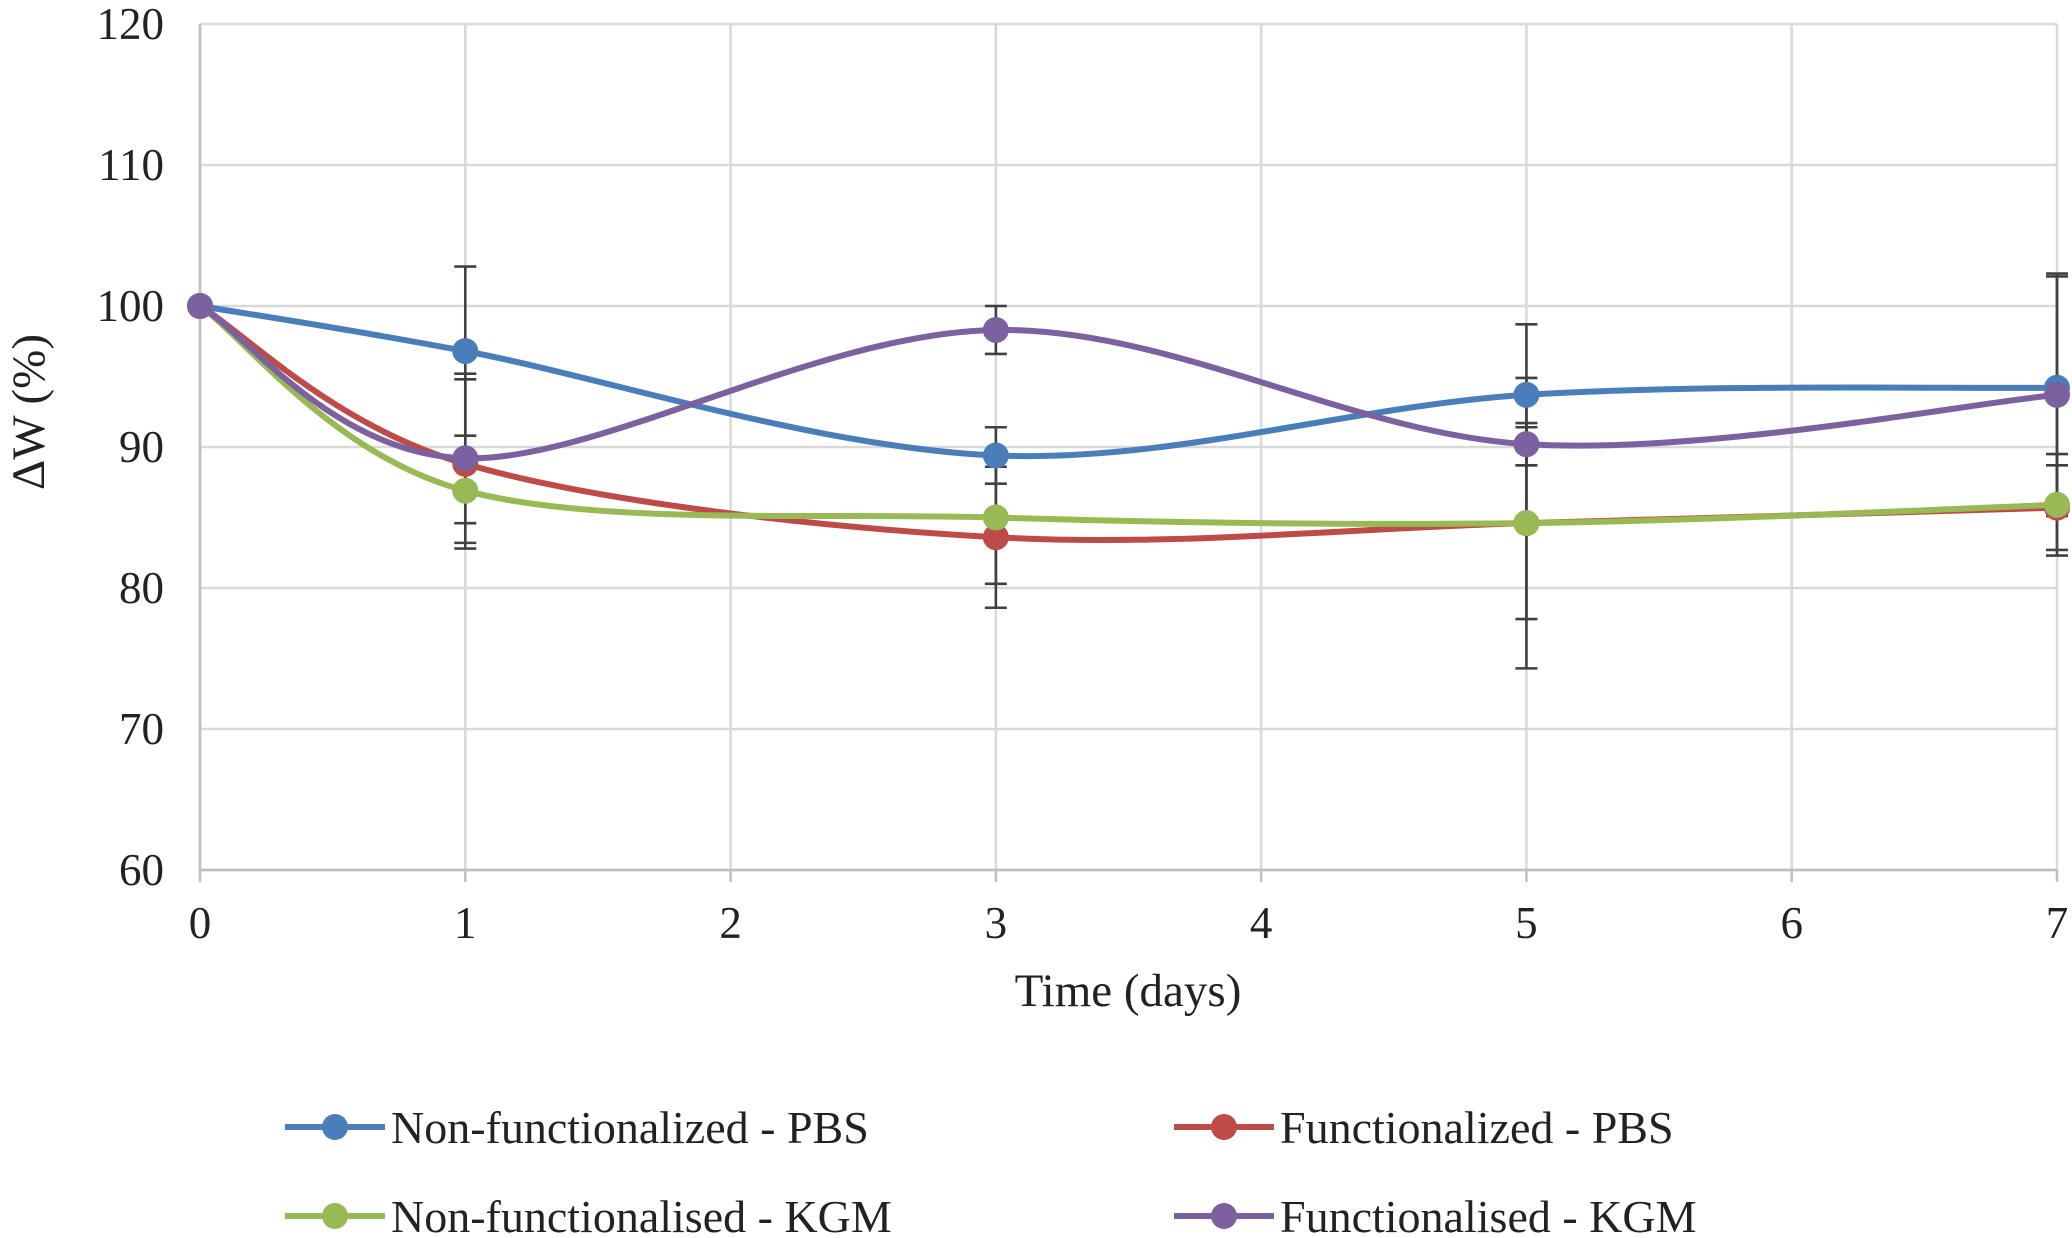  What do you see at coordinates (995, 537) in the screenshot?
I see `data-point-functionalized-pbs` at bounding box center [995, 537].